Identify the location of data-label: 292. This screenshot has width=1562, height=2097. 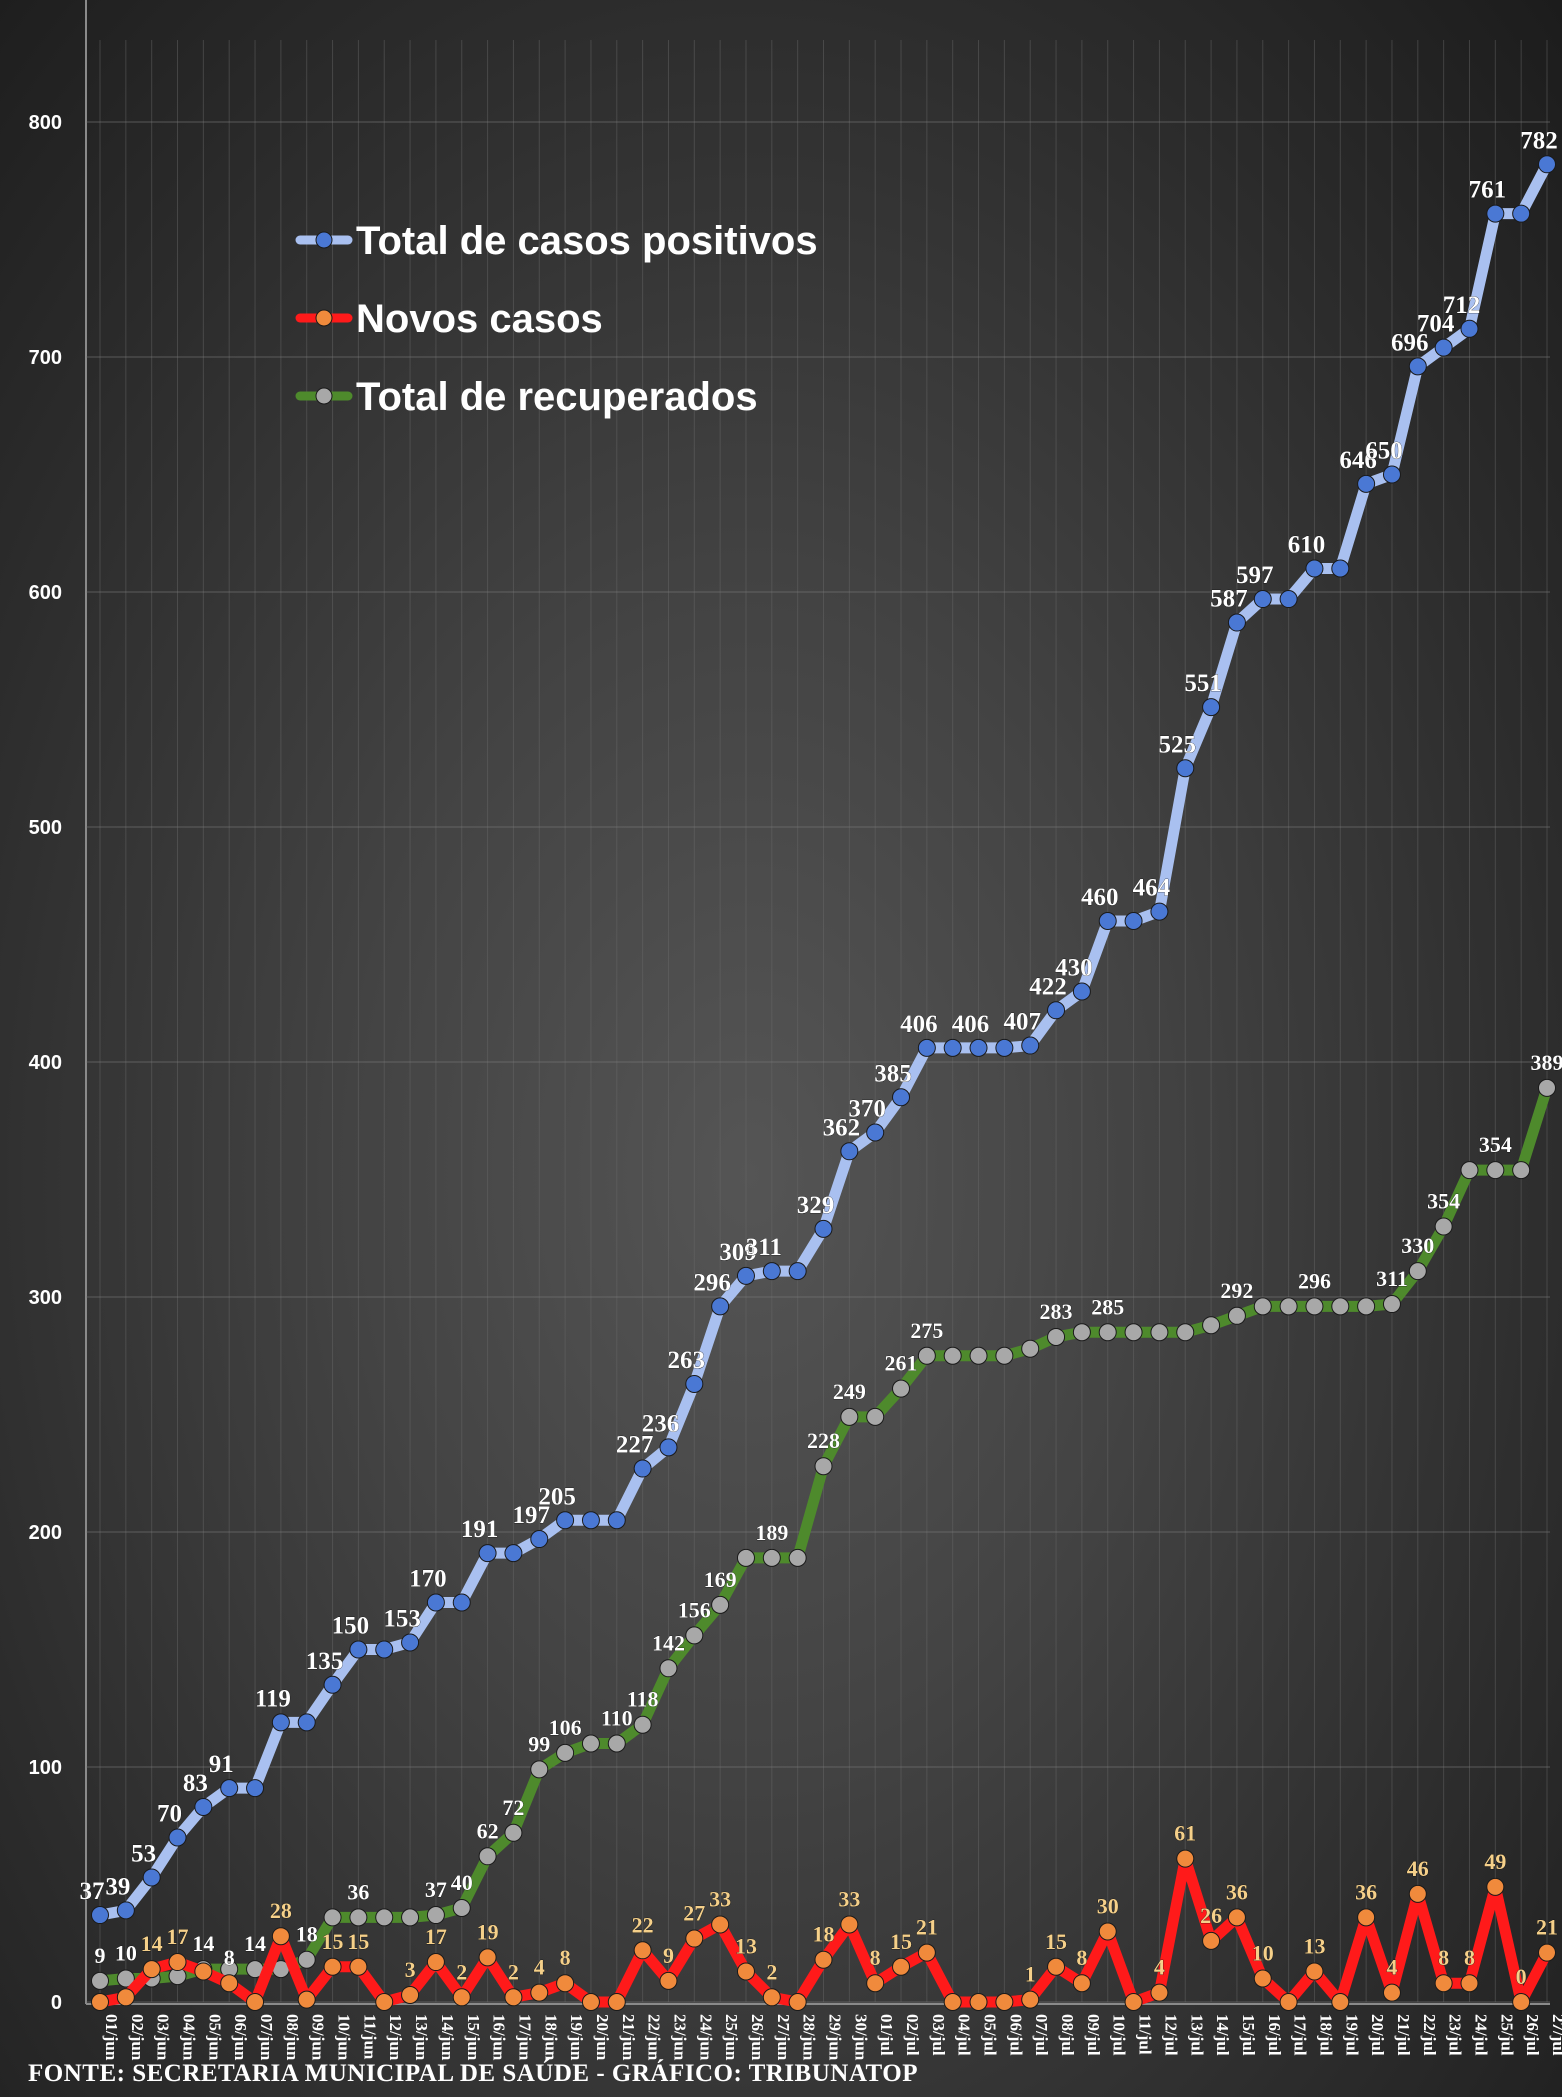
(1236, 1290).